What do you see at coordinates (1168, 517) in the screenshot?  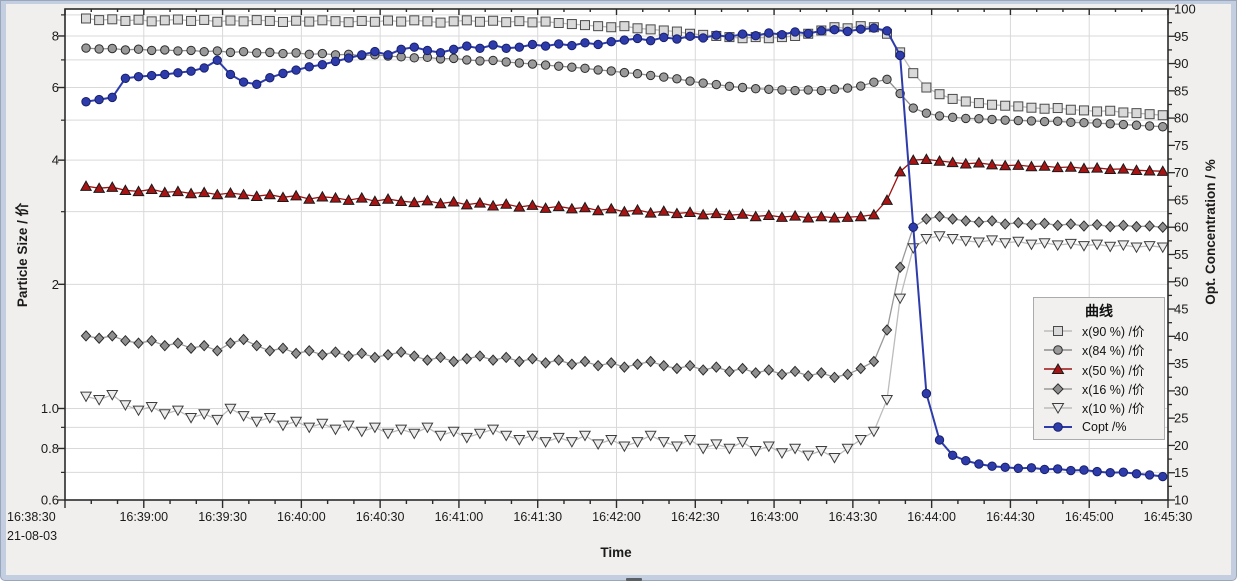 I see `svg-text: 16:45:30` at bounding box center [1168, 517].